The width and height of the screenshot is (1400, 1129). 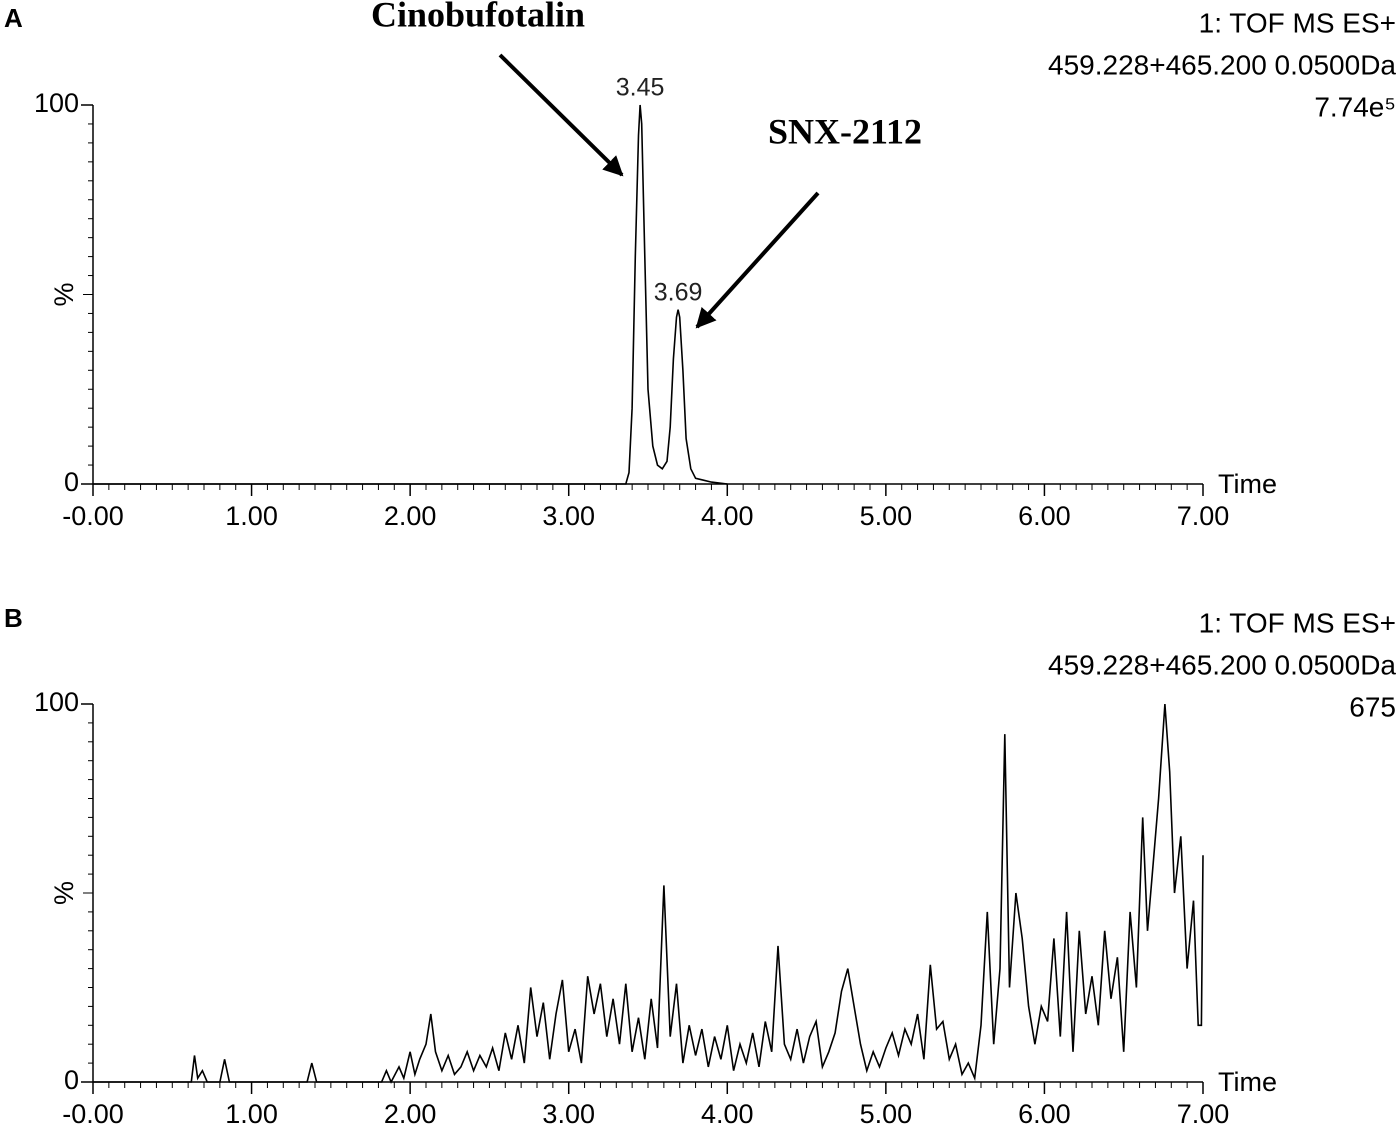 I want to click on peak-label: 3.45, so click(x=640, y=88).